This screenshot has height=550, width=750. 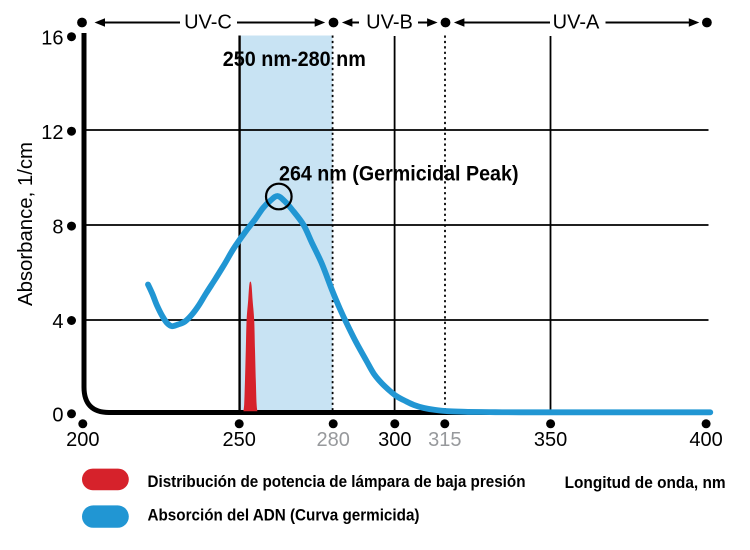 I want to click on svg-text: UV-B, so click(x=389, y=23).